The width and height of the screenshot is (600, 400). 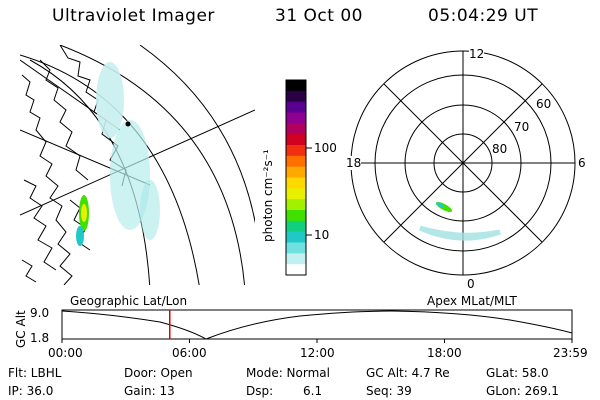 I want to click on lat-label-60: 60, so click(x=544, y=104).